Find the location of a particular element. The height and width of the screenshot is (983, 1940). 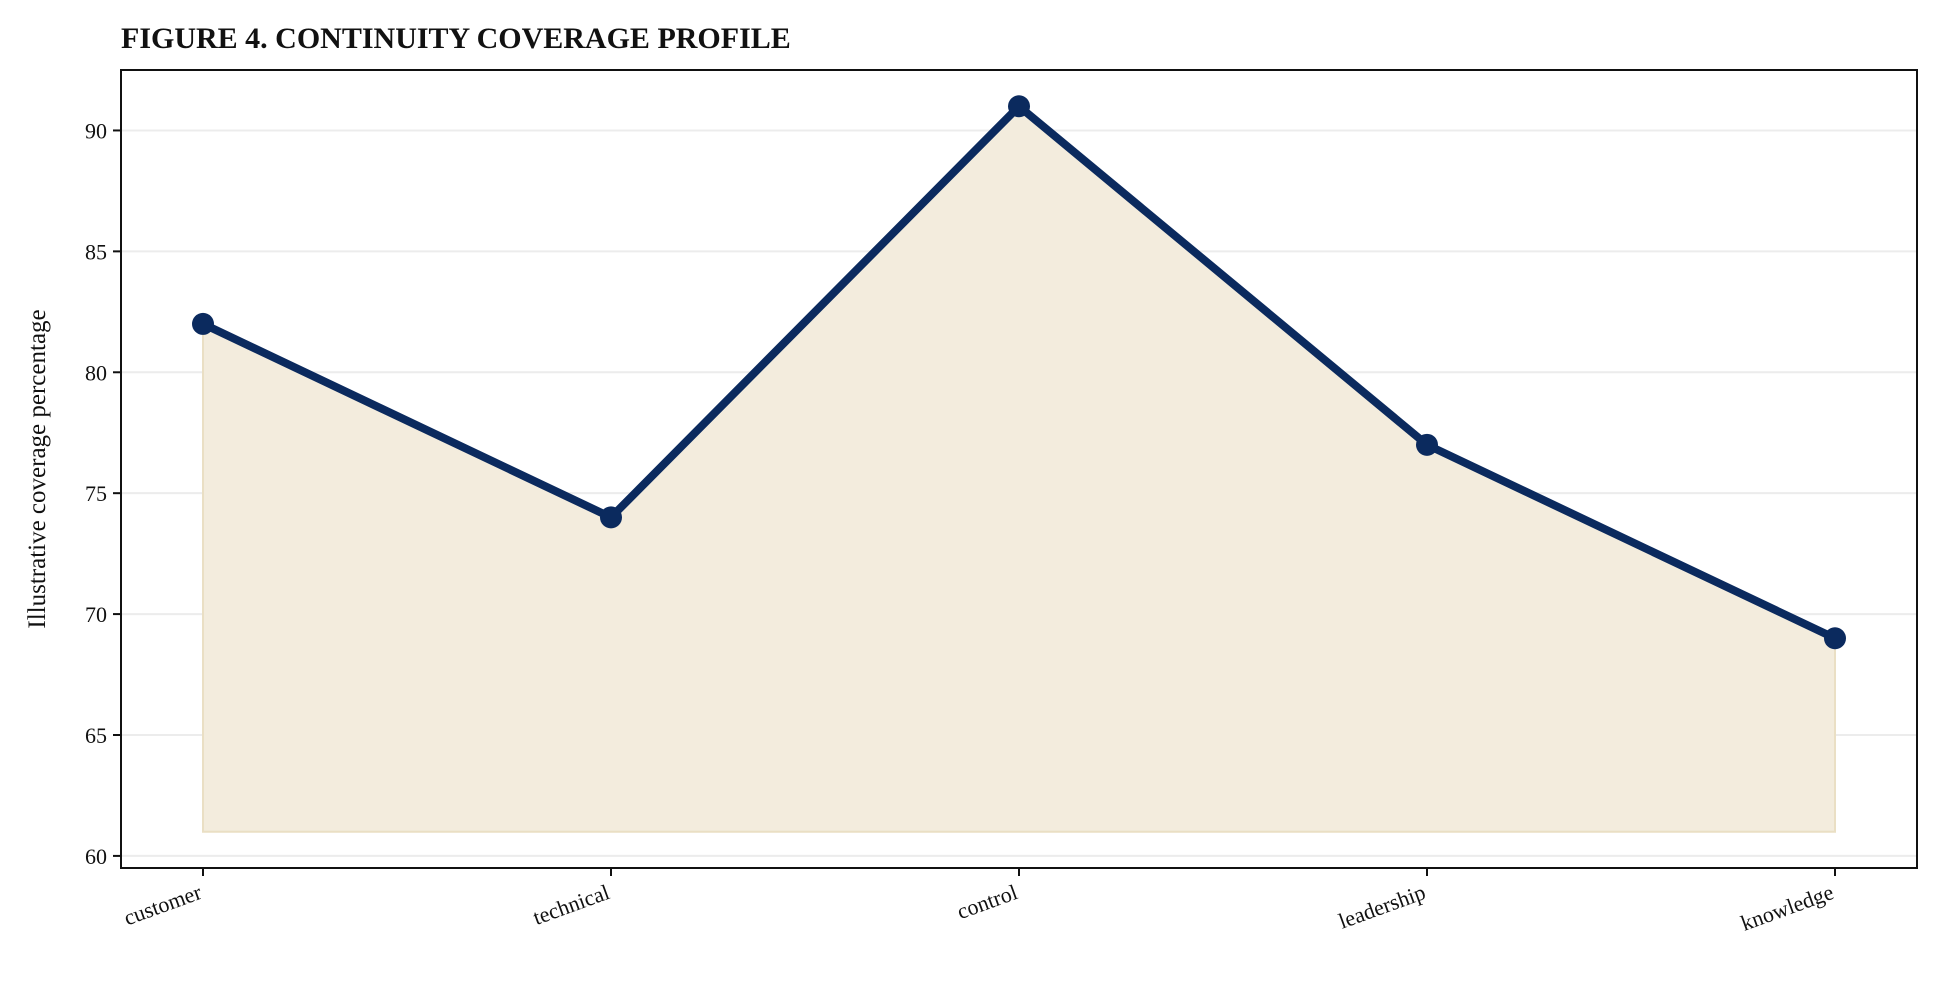

y-tick-label: 90 is located at coordinates (96, 130).